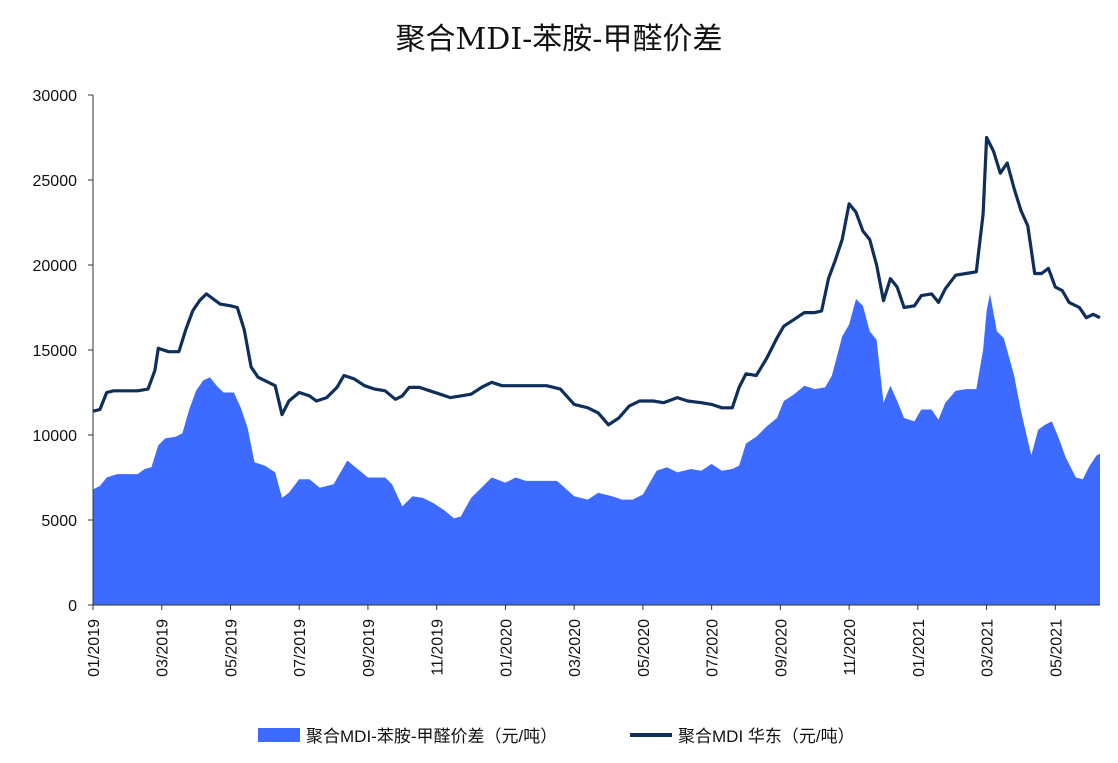 The image size is (1118, 763). What do you see at coordinates (988, 648) in the screenshot?
I see `x-tick-label: 03/2021` at bounding box center [988, 648].